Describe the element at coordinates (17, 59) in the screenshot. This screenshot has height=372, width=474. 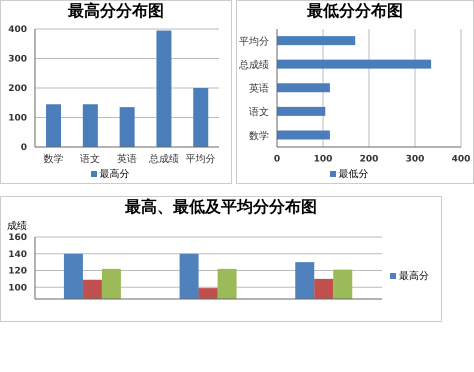
I see `y-tick-label: 300` at that location.